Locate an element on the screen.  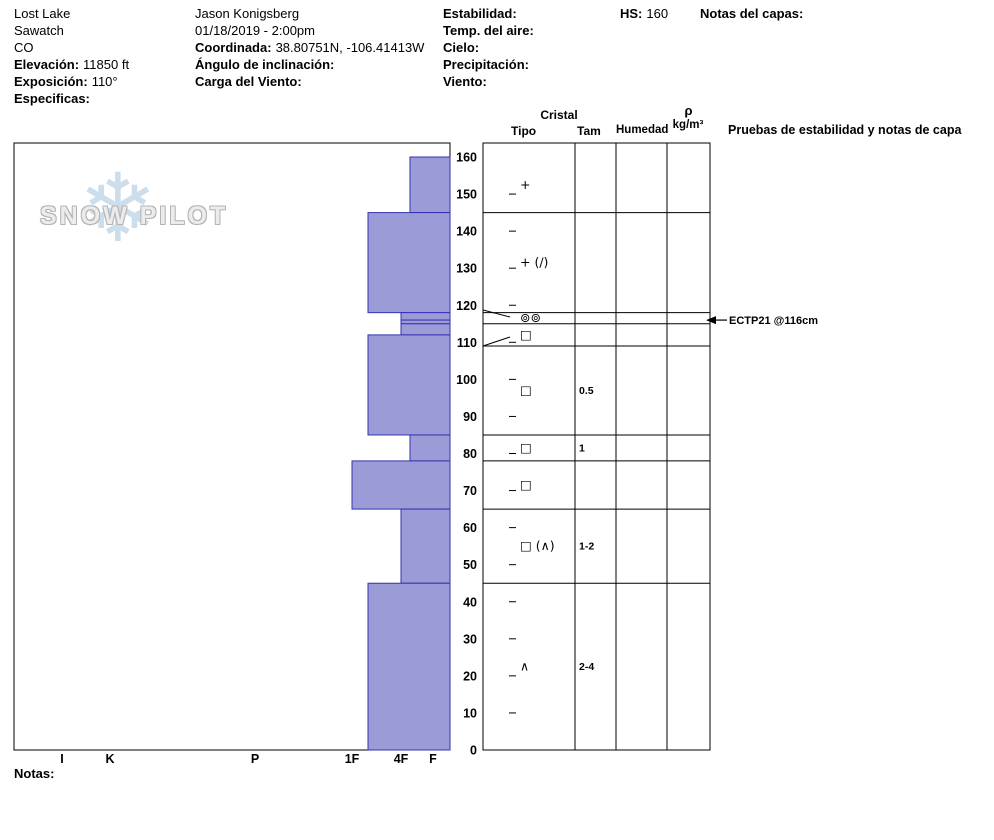
hardness-axis-label: 4F is located at coordinates (401, 759).